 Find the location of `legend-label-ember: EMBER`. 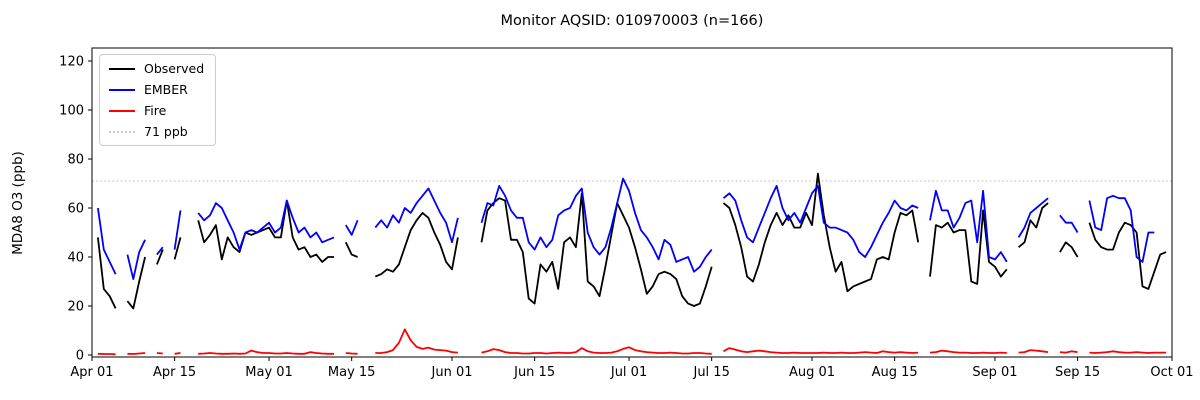

legend-label-ember: EMBER is located at coordinates (166, 89).